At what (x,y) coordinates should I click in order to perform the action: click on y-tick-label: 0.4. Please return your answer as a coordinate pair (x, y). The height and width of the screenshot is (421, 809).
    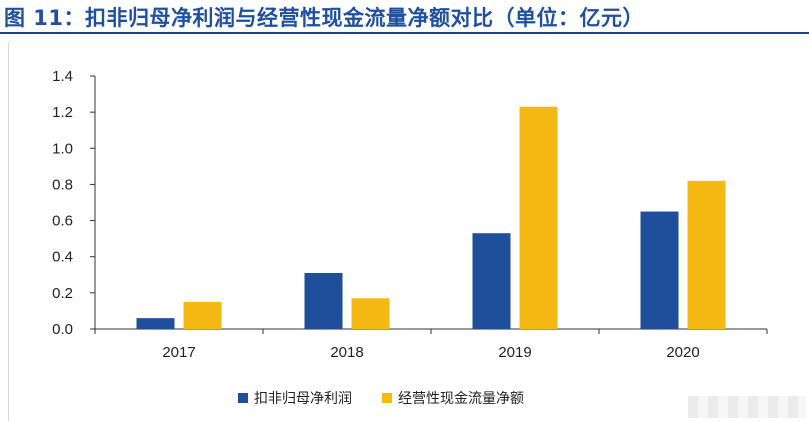
    Looking at the image, I should click on (62, 257).